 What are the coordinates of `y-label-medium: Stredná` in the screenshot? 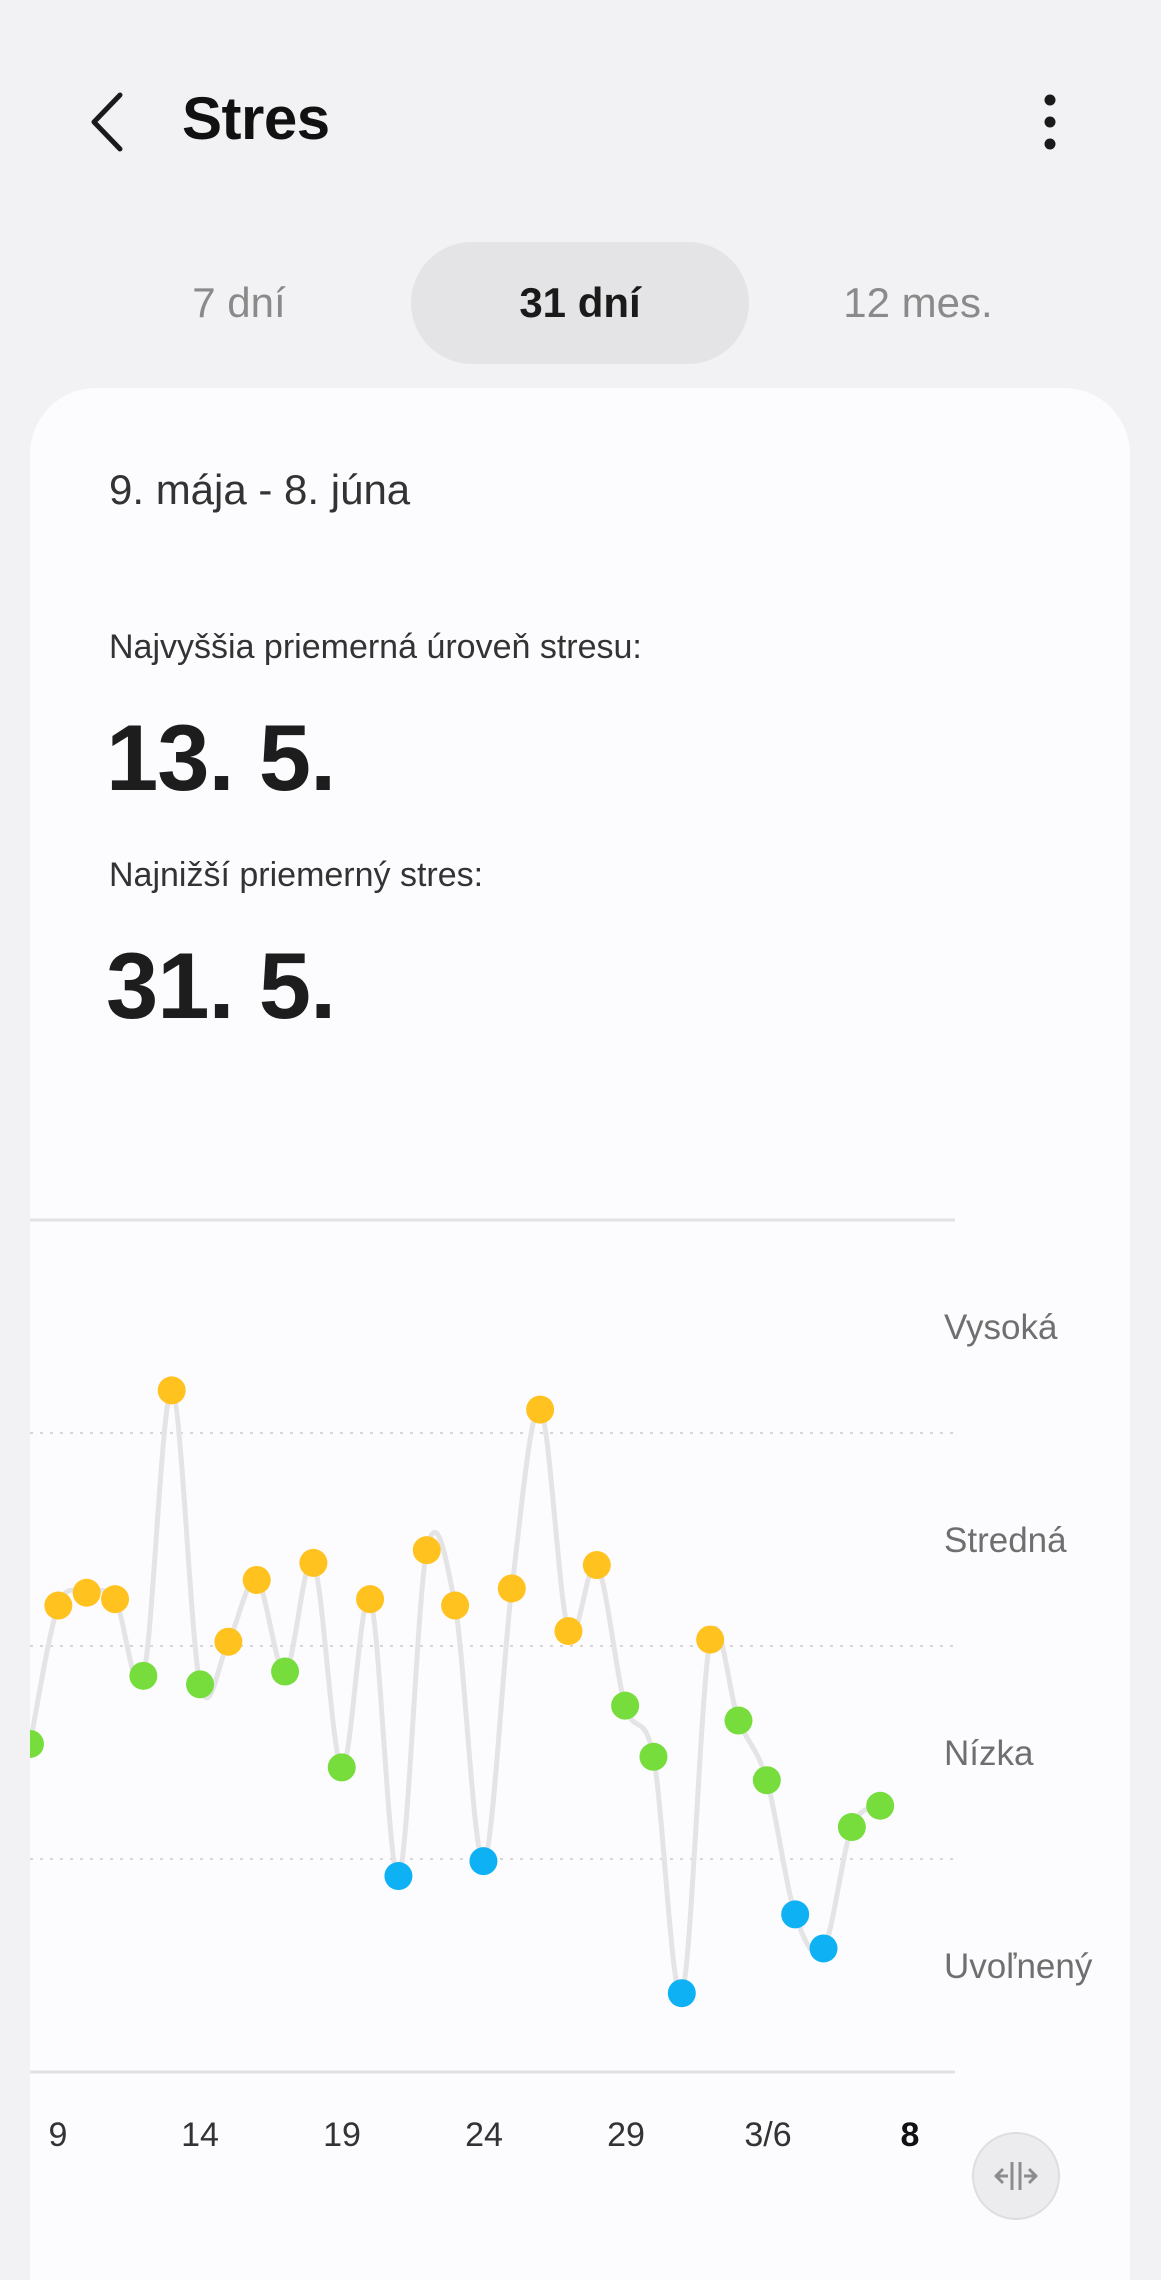 It's located at (1005, 1540).